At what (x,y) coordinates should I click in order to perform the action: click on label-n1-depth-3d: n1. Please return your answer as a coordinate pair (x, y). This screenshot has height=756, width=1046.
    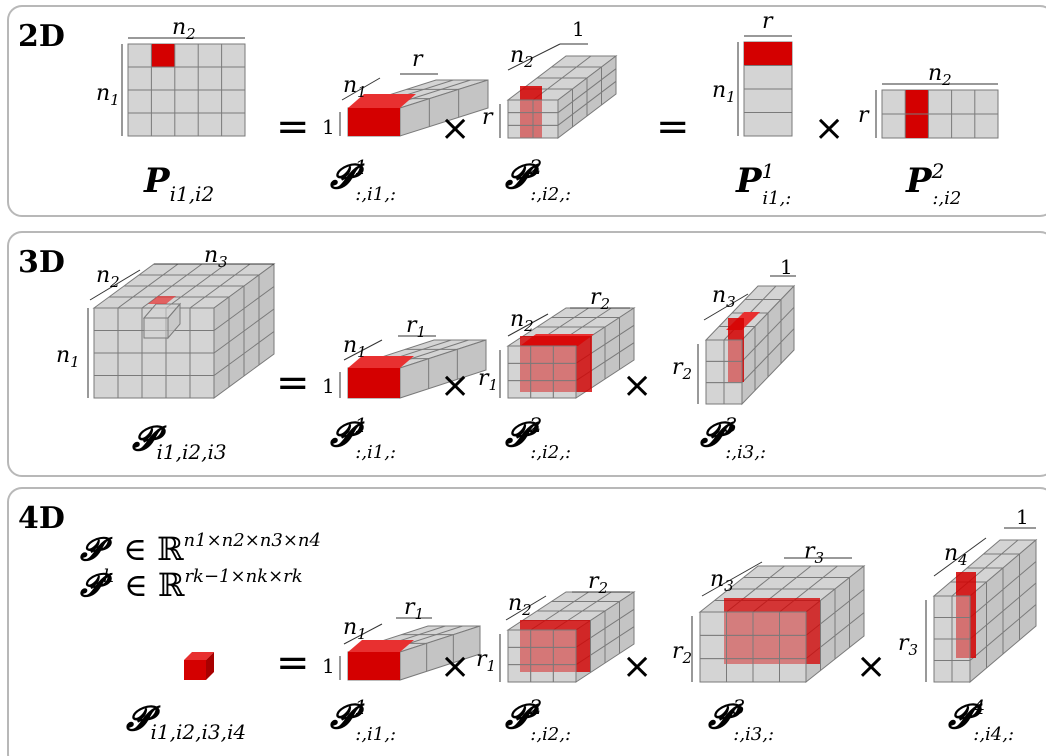
    Looking at the image, I should click on (355, 347).